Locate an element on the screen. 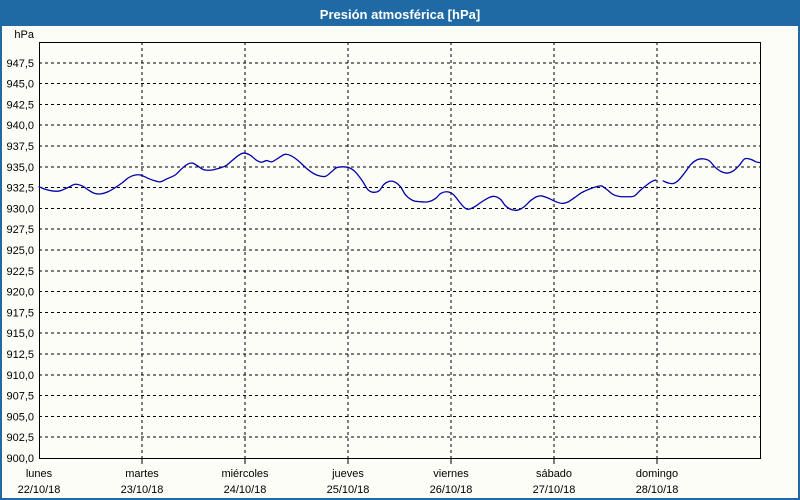 The width and height of the screenshot is (800, 500). x-day-name-label: sábado is located at coordinates (554, 474).